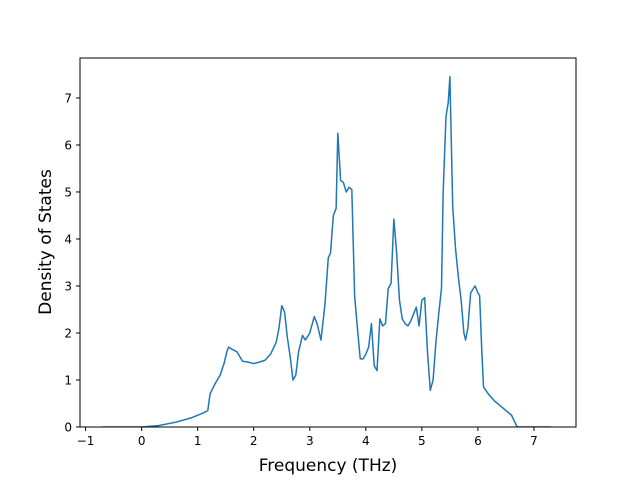 Image resolution: width=640 pixels, height=480 pixels. I want to click on x-tick-label: 6, so click(478, 441).